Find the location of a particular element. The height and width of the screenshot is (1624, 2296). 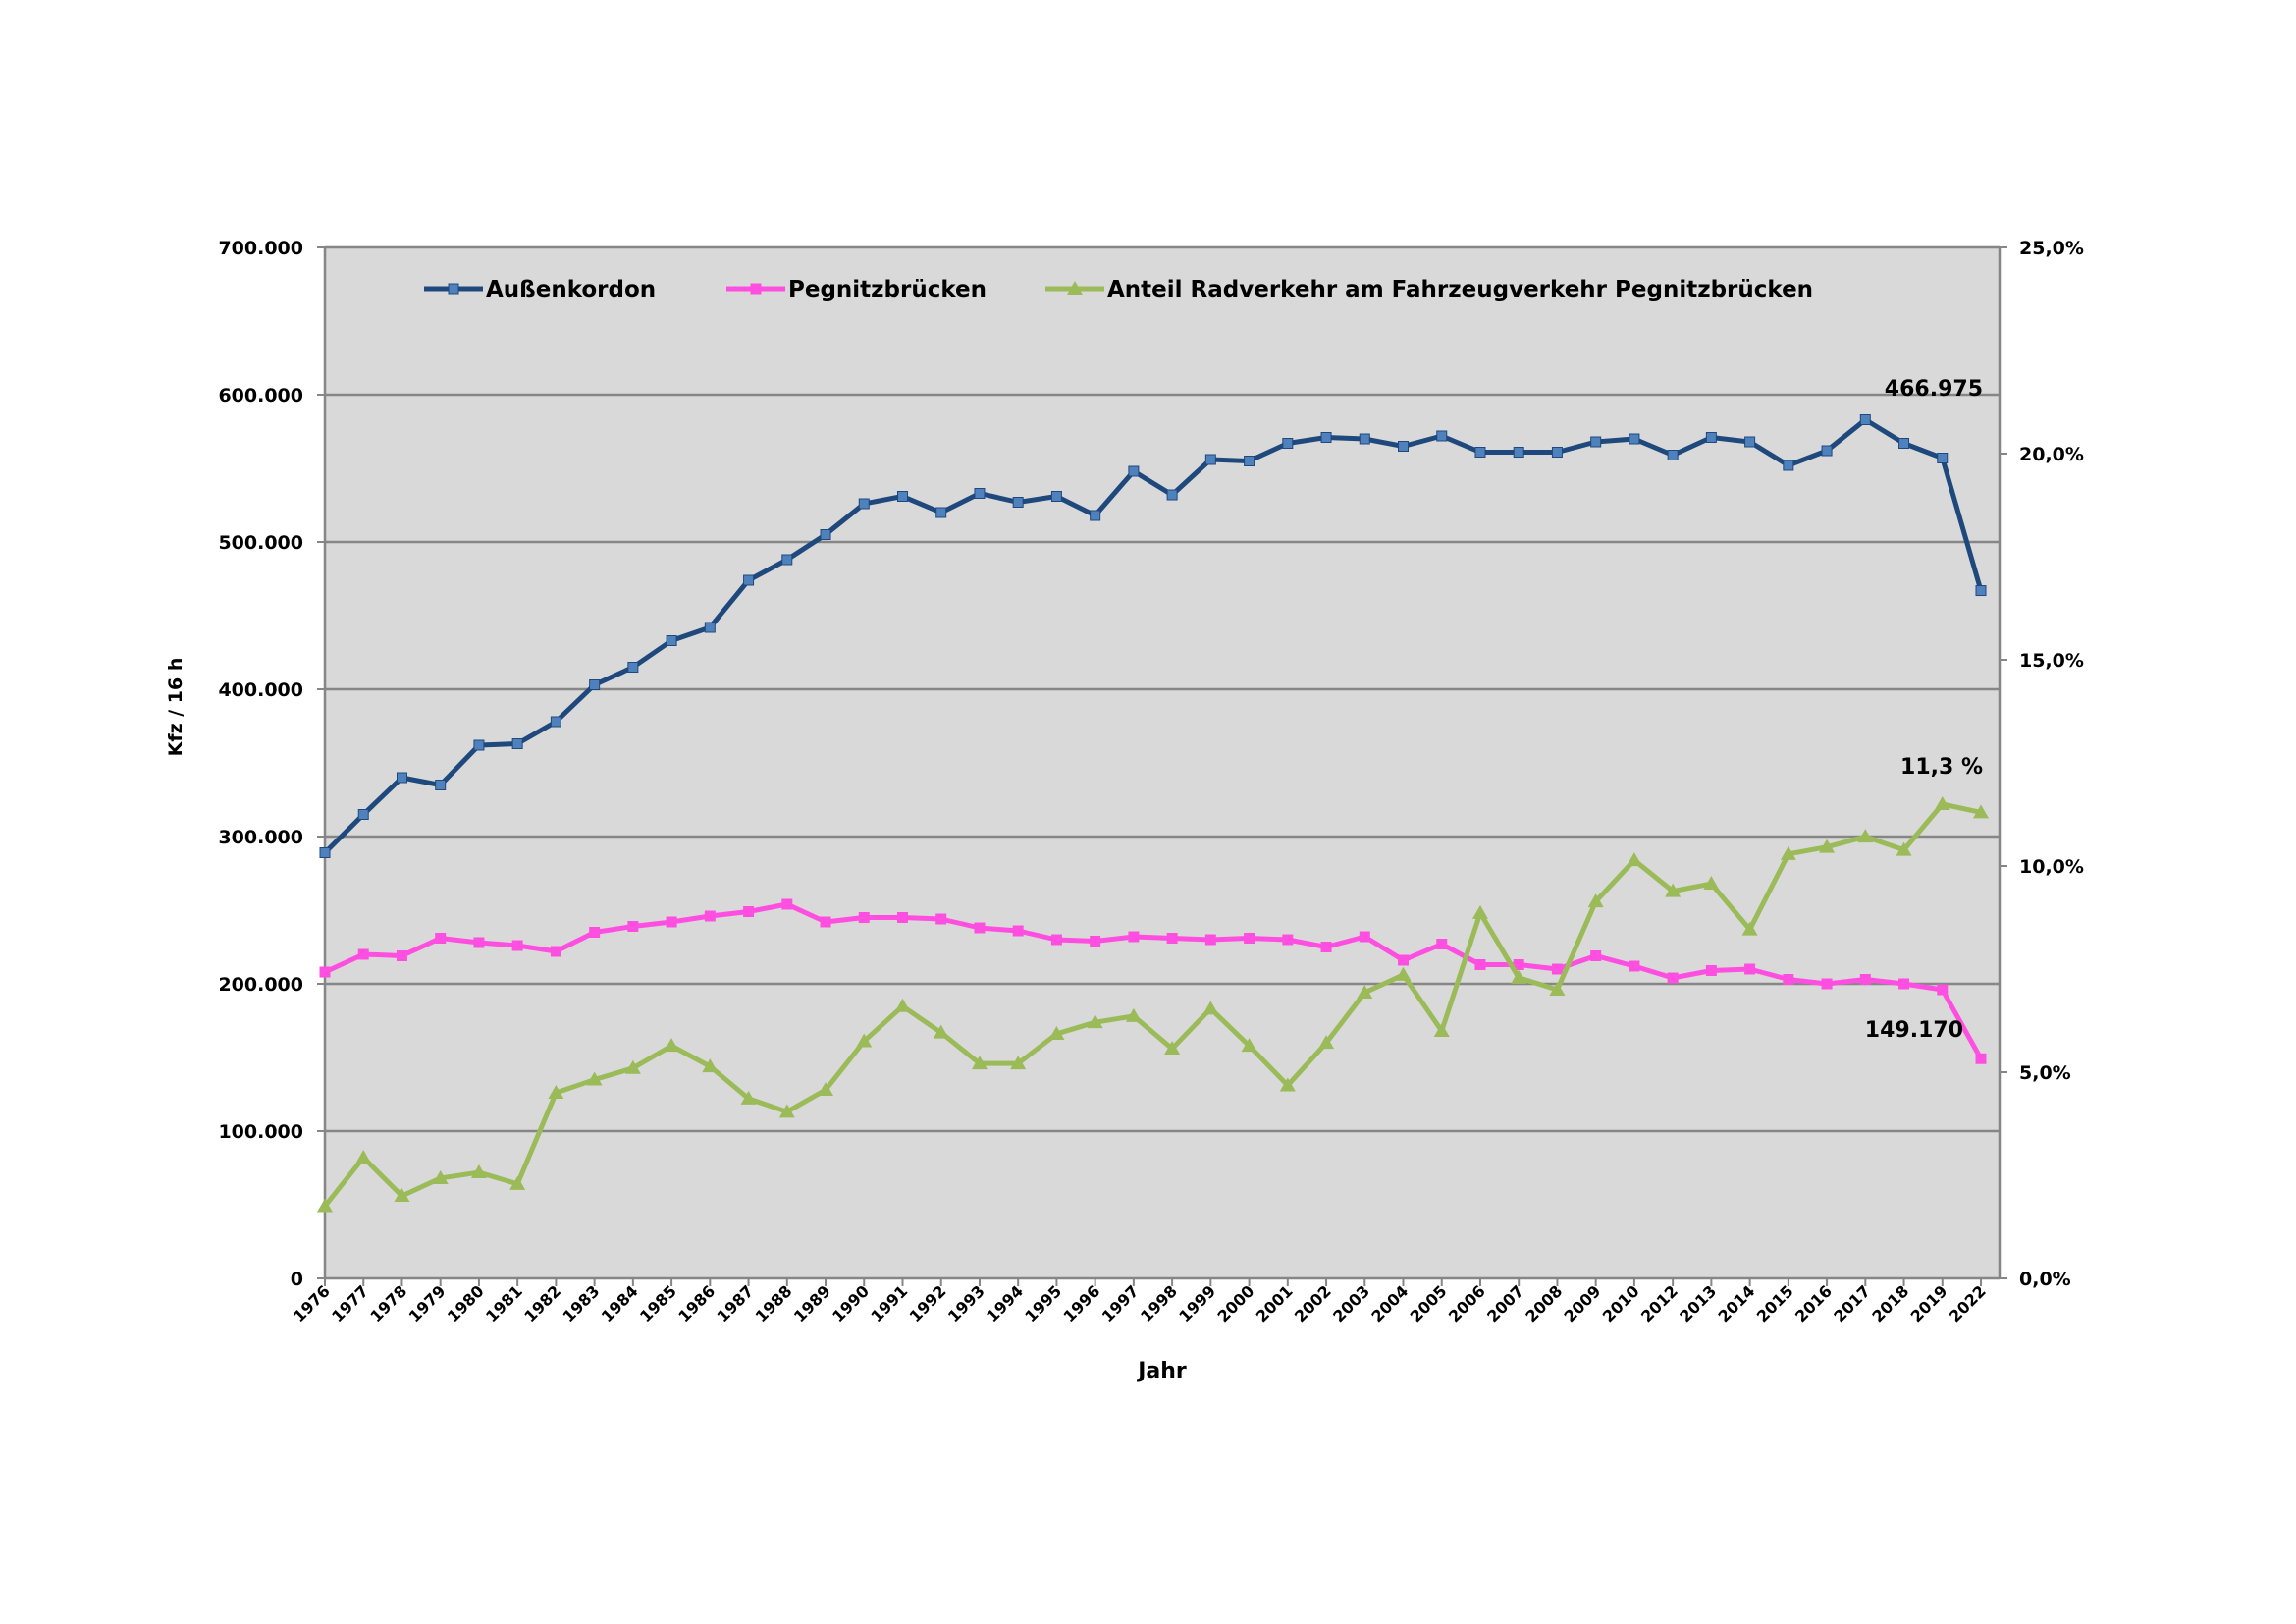

x-tick-label: 2006 is located at coordinates (1467, 1303).